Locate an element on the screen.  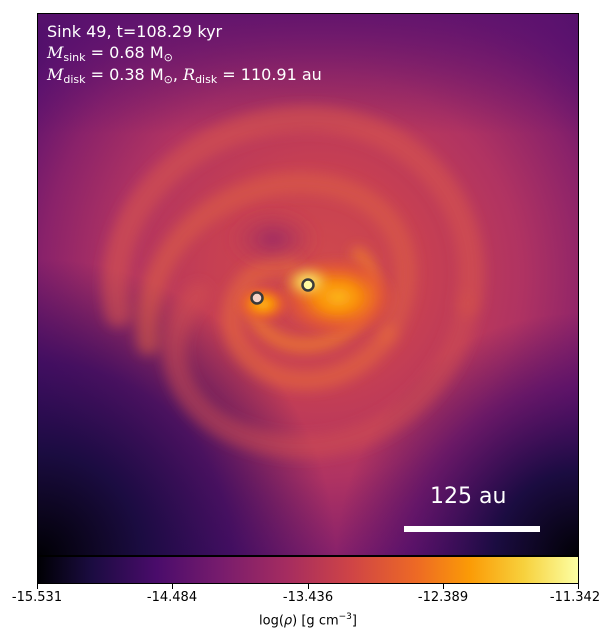
cbar-label-rho: ρ is located at coordinates (288, 621).